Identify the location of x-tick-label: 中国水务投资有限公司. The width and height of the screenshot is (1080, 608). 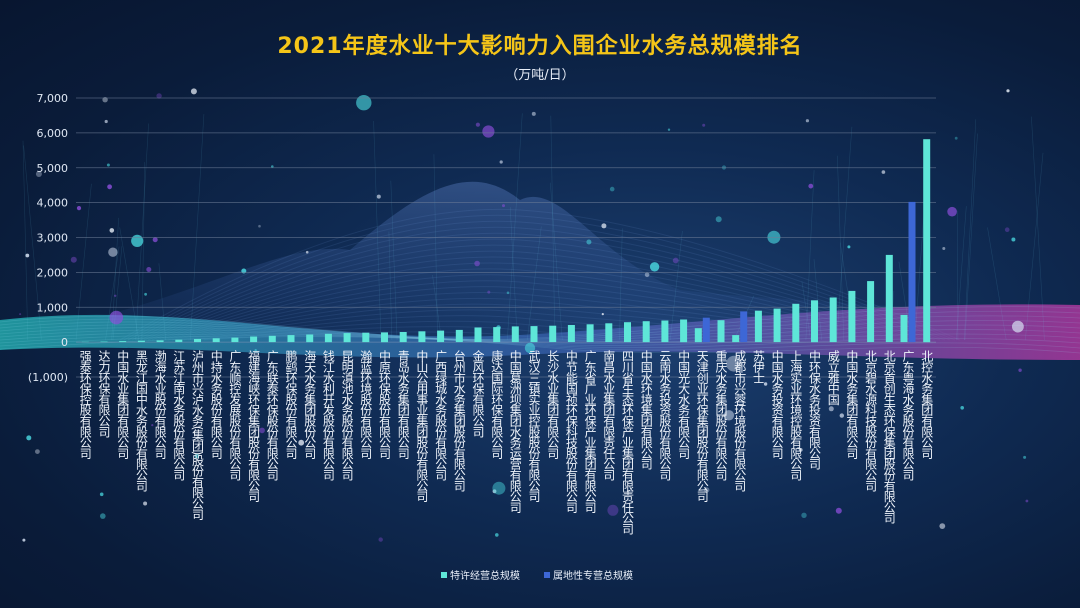
(777, 404).